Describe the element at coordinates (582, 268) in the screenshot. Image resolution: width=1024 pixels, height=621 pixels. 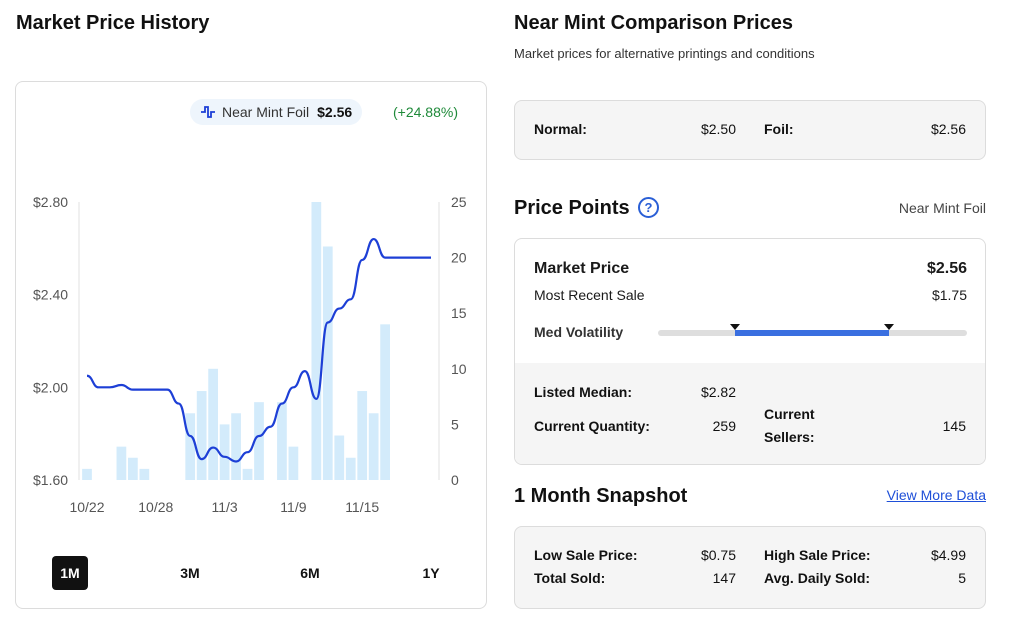
I see `market-price-label: Market Price` at that location.